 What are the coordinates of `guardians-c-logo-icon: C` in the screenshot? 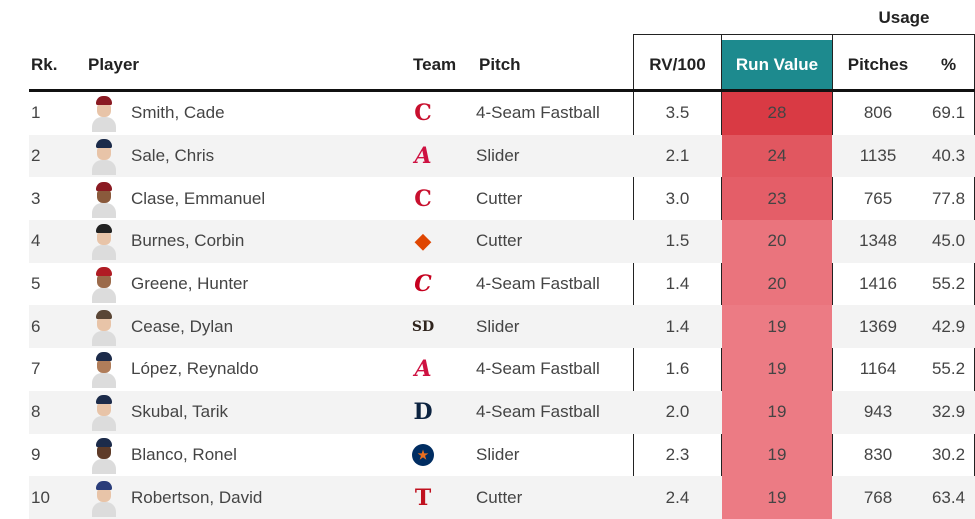 It's located at (423, 113).